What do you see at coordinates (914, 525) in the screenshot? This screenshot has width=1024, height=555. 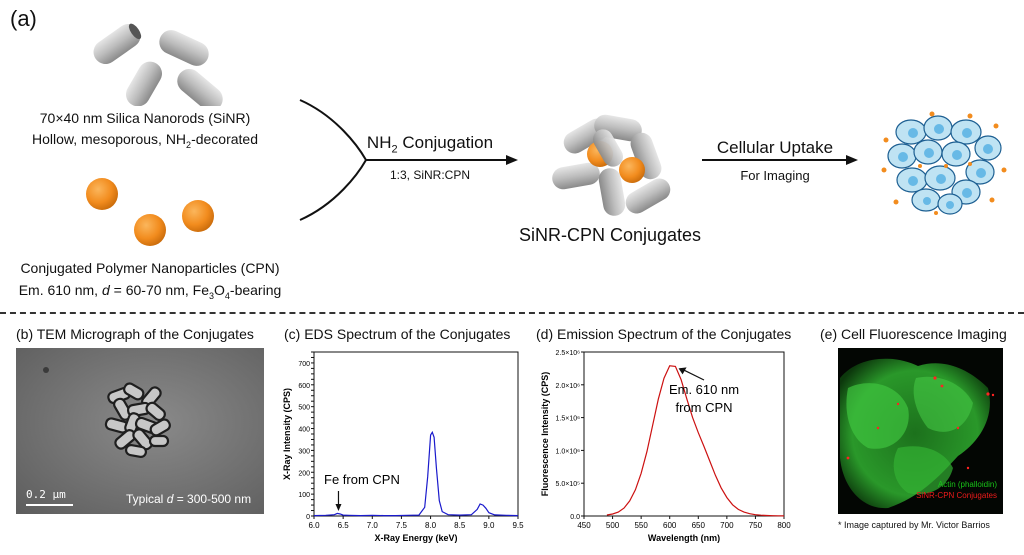 I see `image-credit: * Image captured by Mr. Victor Barrios` at bounding box center [914, 525].